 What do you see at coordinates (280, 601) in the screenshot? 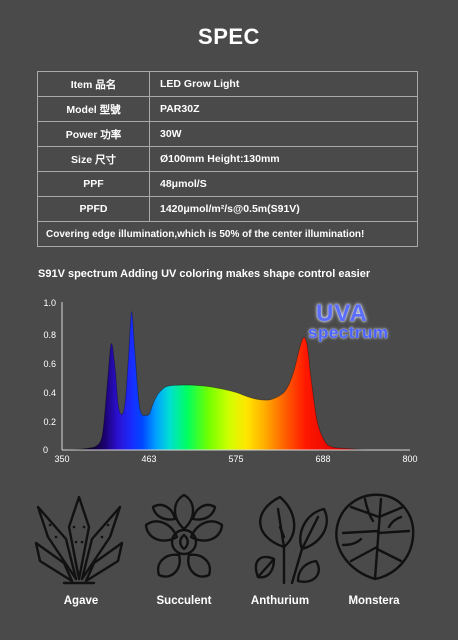
I see `plant-label-anthurium: Anthurium` at bounding box center [280, 601].